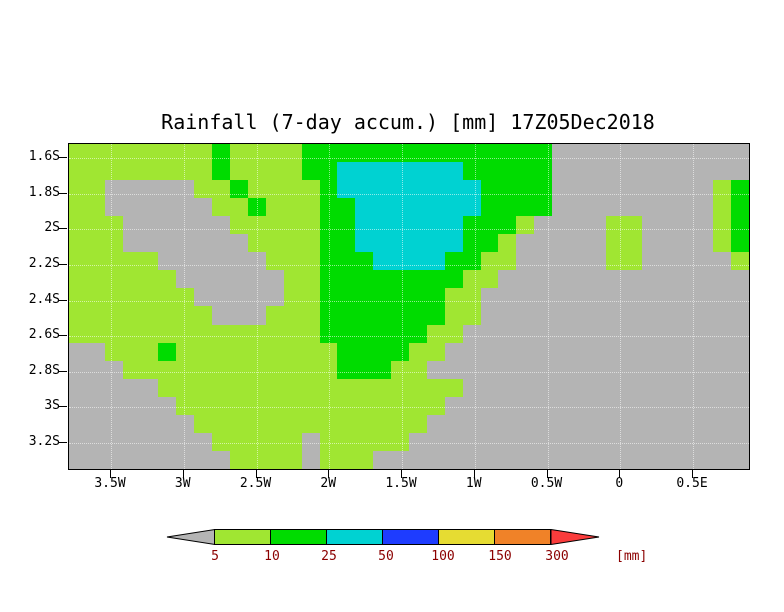 Image resolution: width=784 pixels, height=612 pixels. Describe the element at coordinates (44, 370) in the screenshot. I see `y-axis-label: 2.8S` at that location.